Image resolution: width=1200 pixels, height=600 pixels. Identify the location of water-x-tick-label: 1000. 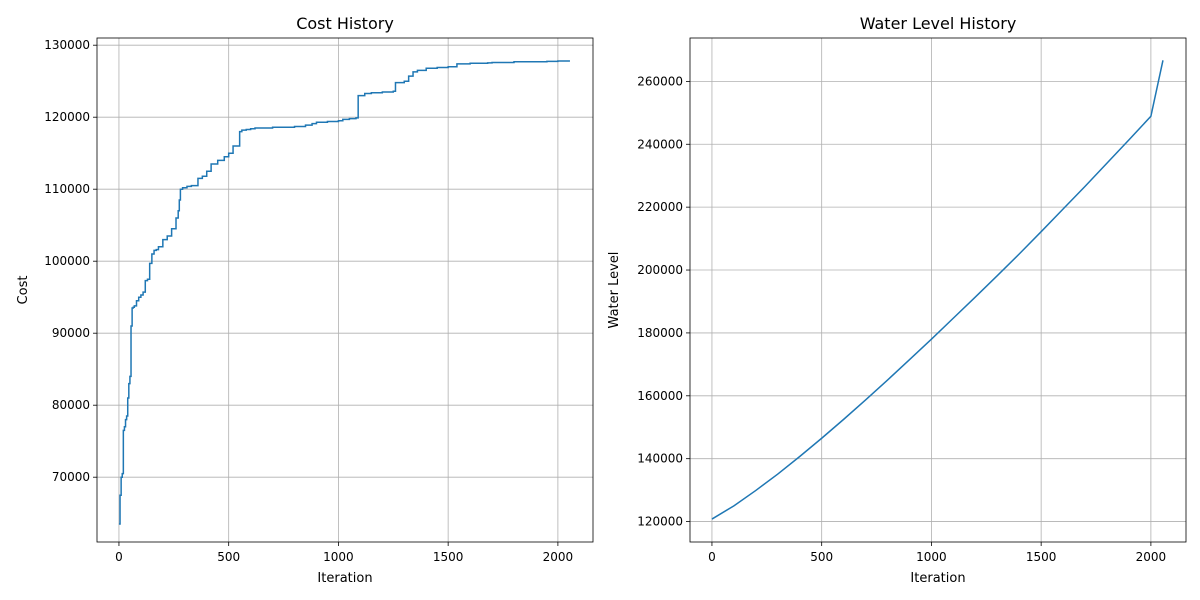
(931, 557).